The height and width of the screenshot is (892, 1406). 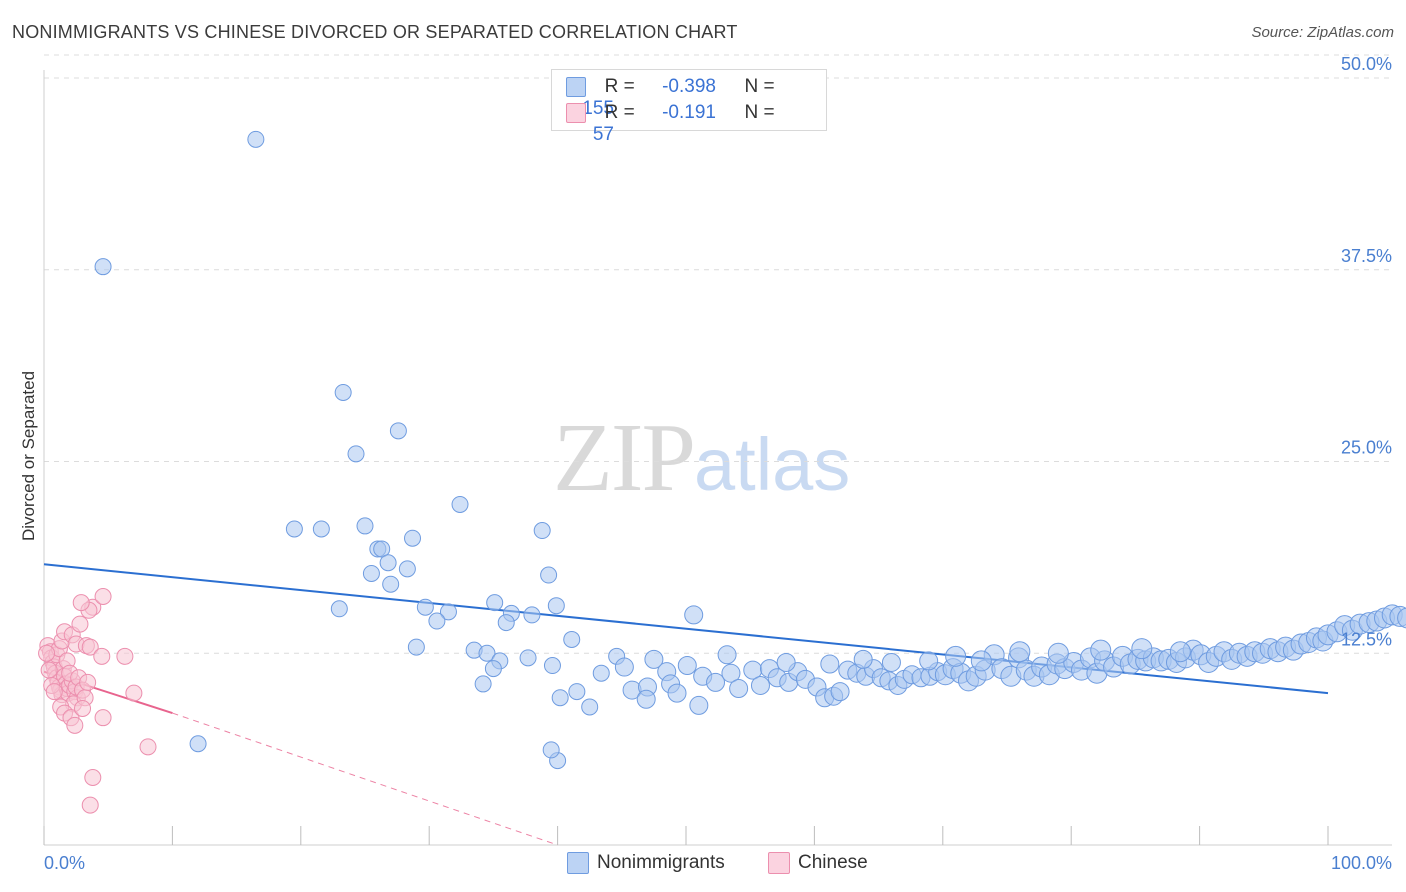 What do you see at coordinates (689, 86) in the screenshot?
I see `legend-r-value: -0.398` at bounding box center [689, 86].